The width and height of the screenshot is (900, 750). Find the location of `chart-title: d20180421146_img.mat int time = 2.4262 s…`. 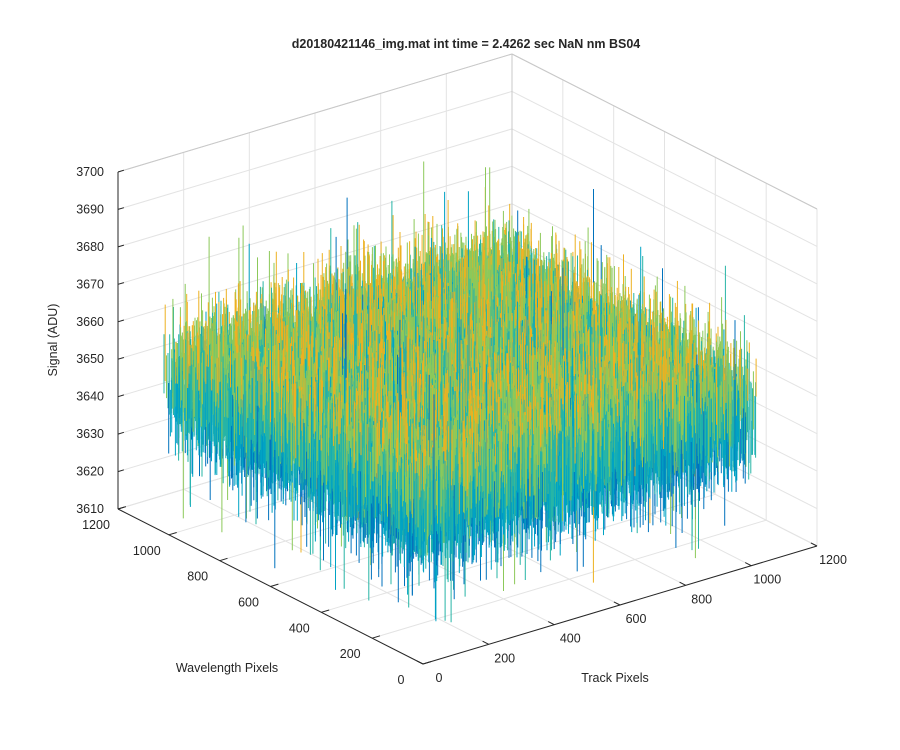

chart-title: d20180421146_img.mat int time = 2.4262 s… is located at coordinates (466, 44).